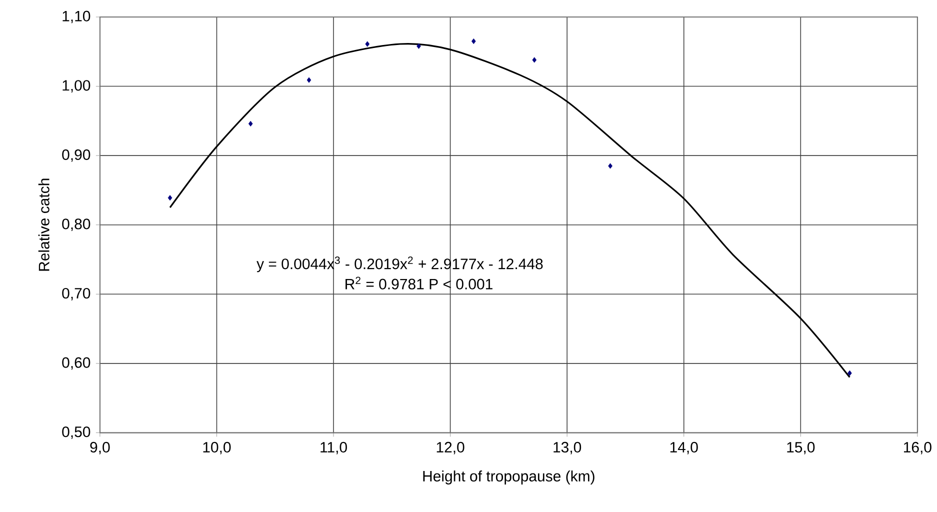 The height and width of the screenshot is (512, 937). What do you see at coordinates (918, 448) in the screenshot?
I see `x-tick-label: 16,0` at bounding box center [918, 448].